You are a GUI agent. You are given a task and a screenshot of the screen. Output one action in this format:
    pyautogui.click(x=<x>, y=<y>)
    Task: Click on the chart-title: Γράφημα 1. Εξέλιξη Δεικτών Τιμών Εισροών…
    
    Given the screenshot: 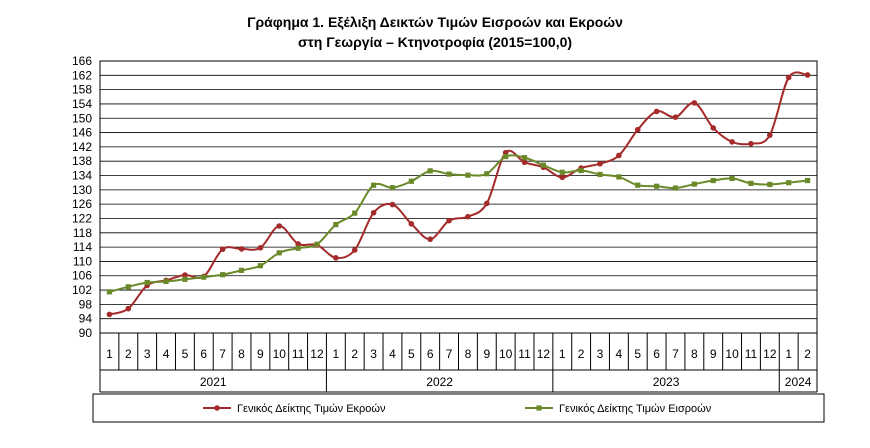 What is the action you would take?
    pyautogui.click(x=435, y=32)
    